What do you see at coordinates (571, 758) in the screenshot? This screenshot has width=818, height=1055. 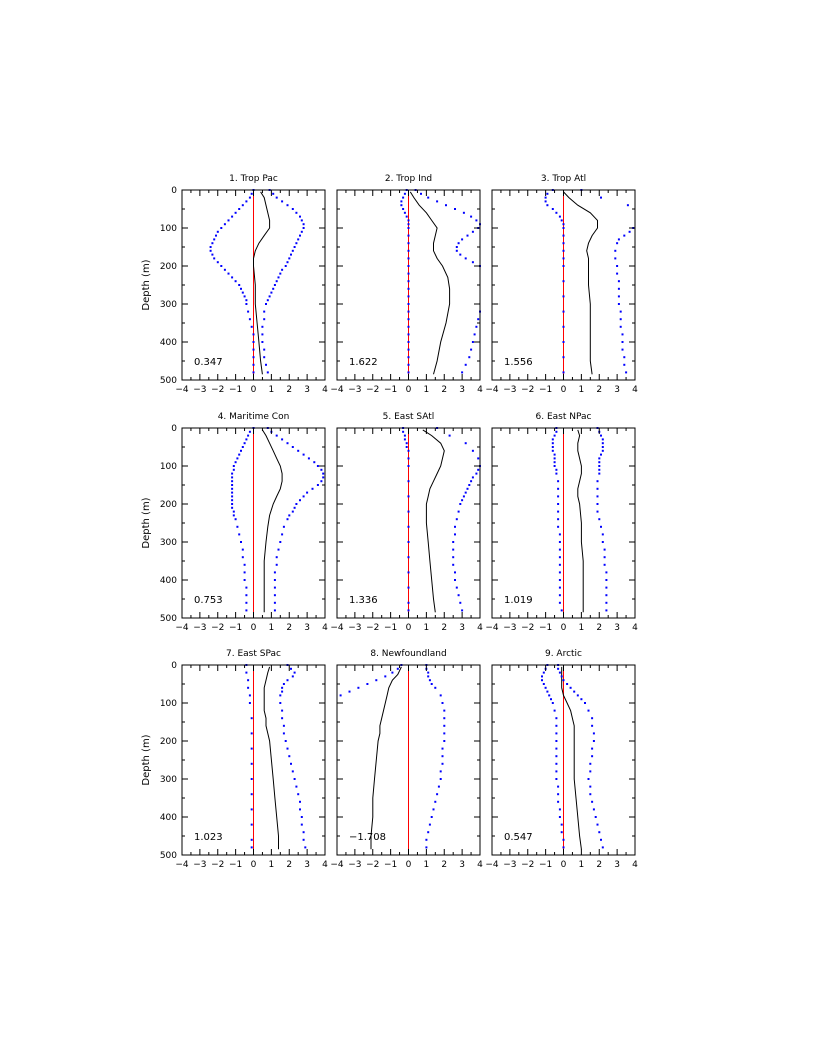 I see `mean-profile-line` at bounding box center [571, 758].